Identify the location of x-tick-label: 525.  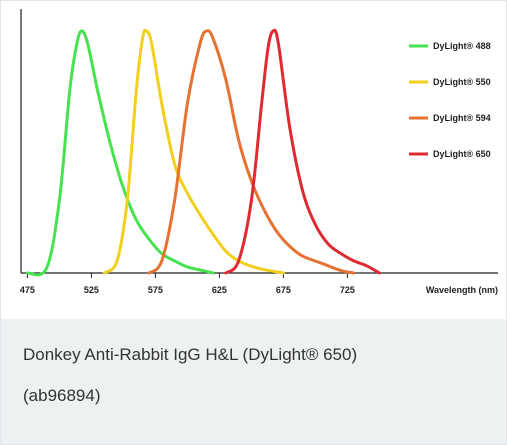
(91, 290).